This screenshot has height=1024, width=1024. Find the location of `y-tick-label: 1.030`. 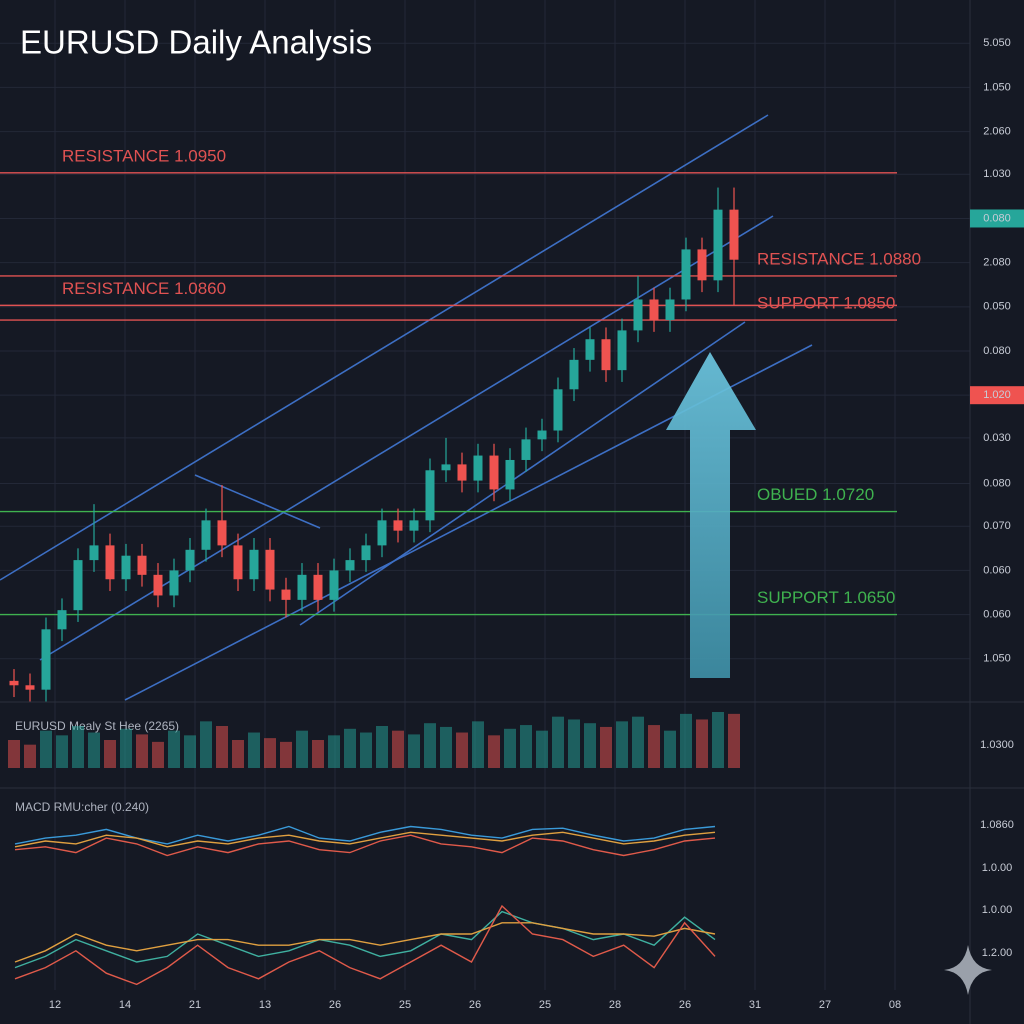

y-tick-label: 1.030 is located at coordinates (997, 174).